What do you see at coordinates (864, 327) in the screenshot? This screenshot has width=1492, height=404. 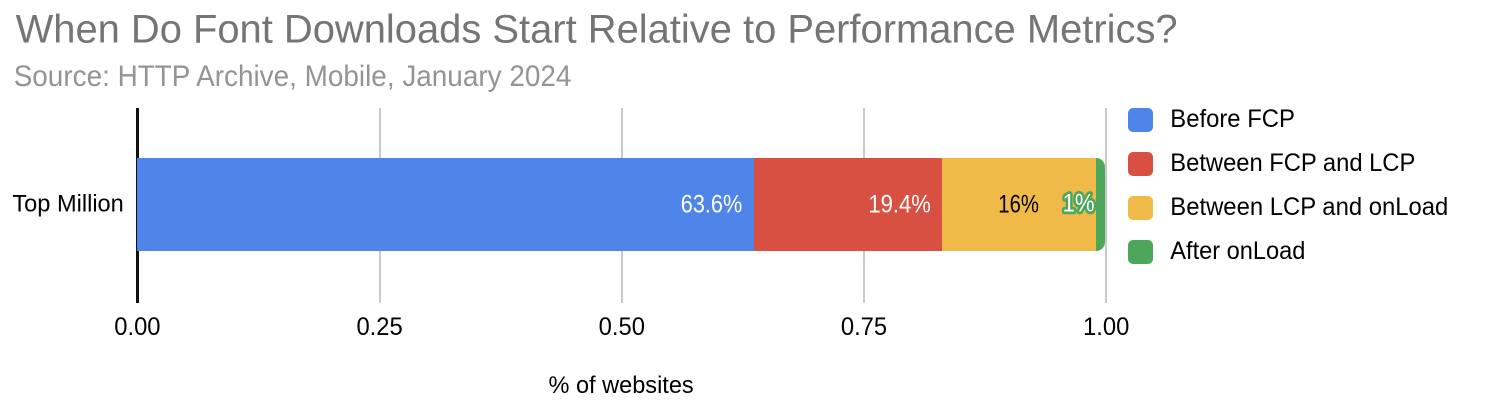 I see `svg-text: 0.75` at bounding box center [864, 327].